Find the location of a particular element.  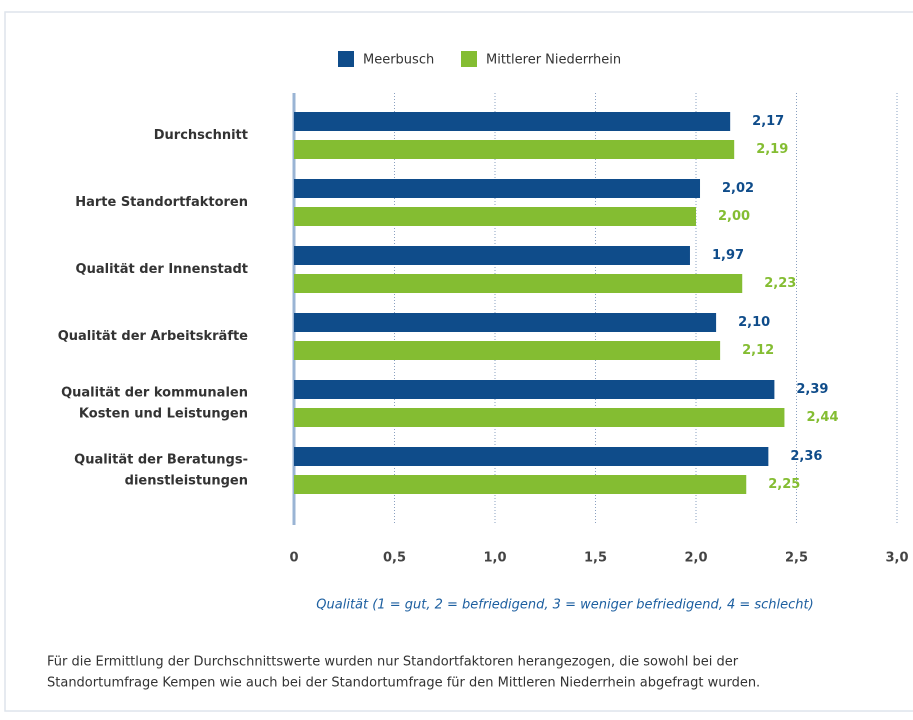

value-label: 2,19 is located at coordinates (772, 149).